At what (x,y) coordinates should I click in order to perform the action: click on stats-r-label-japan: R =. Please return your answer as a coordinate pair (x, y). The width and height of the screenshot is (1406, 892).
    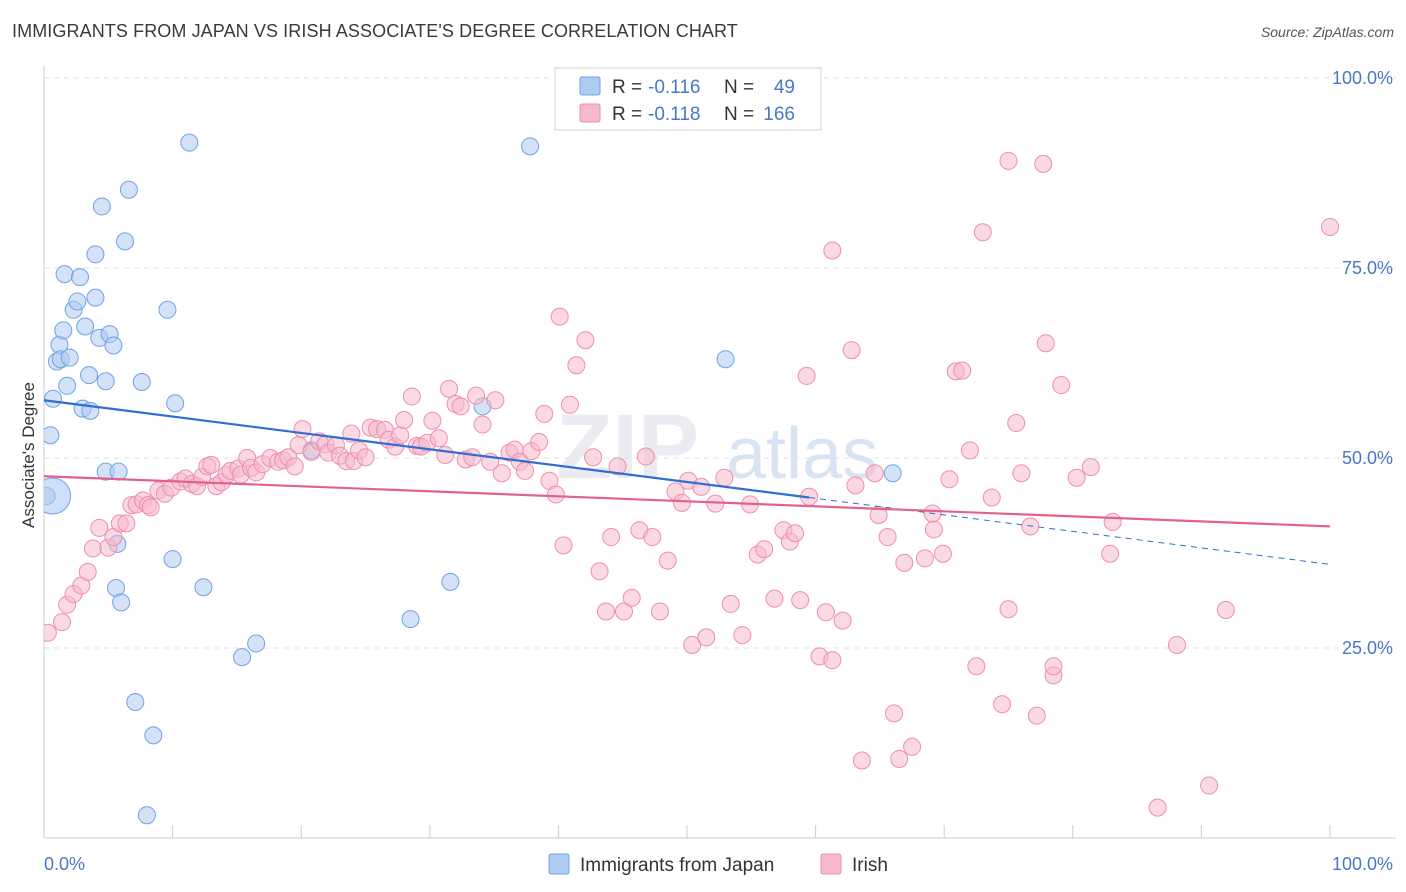
    Looking at the image, I should click on (627, 87).